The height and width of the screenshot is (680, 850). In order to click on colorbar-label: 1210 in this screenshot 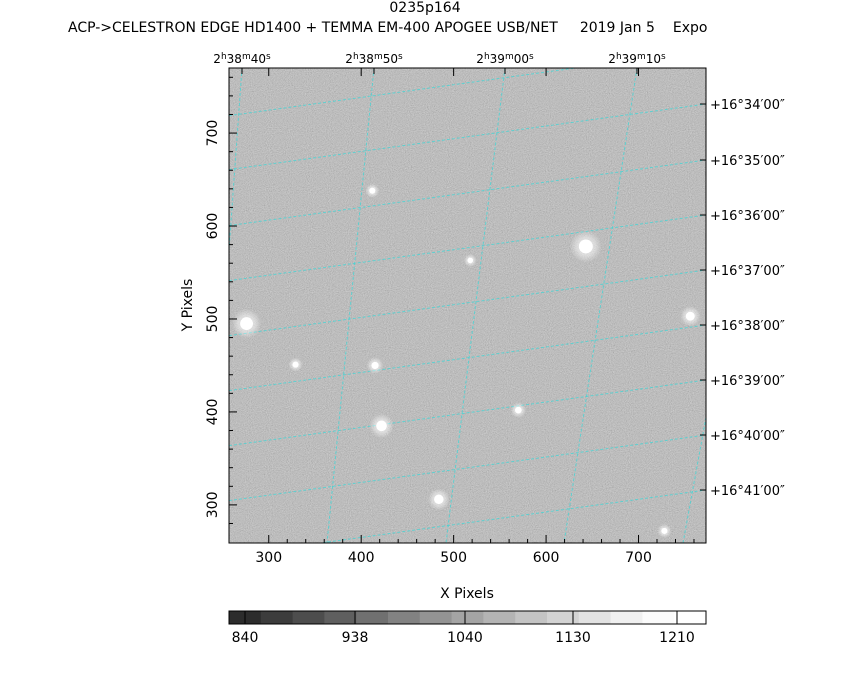, I will do `click(677, 638)`.